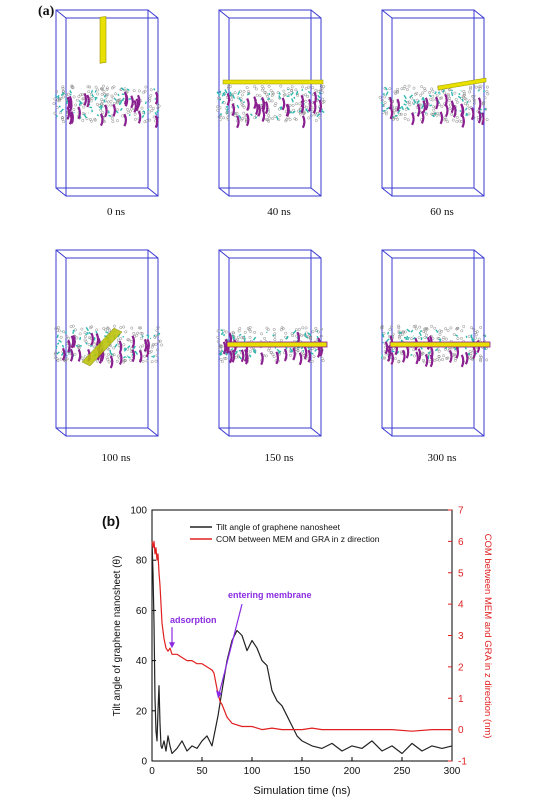 This screenshot has height=801, width=554. What do you see at coordinates (461, 573) in the screenshot?
I see `y2-tick-label: 5` at bounding box center [461, 573].